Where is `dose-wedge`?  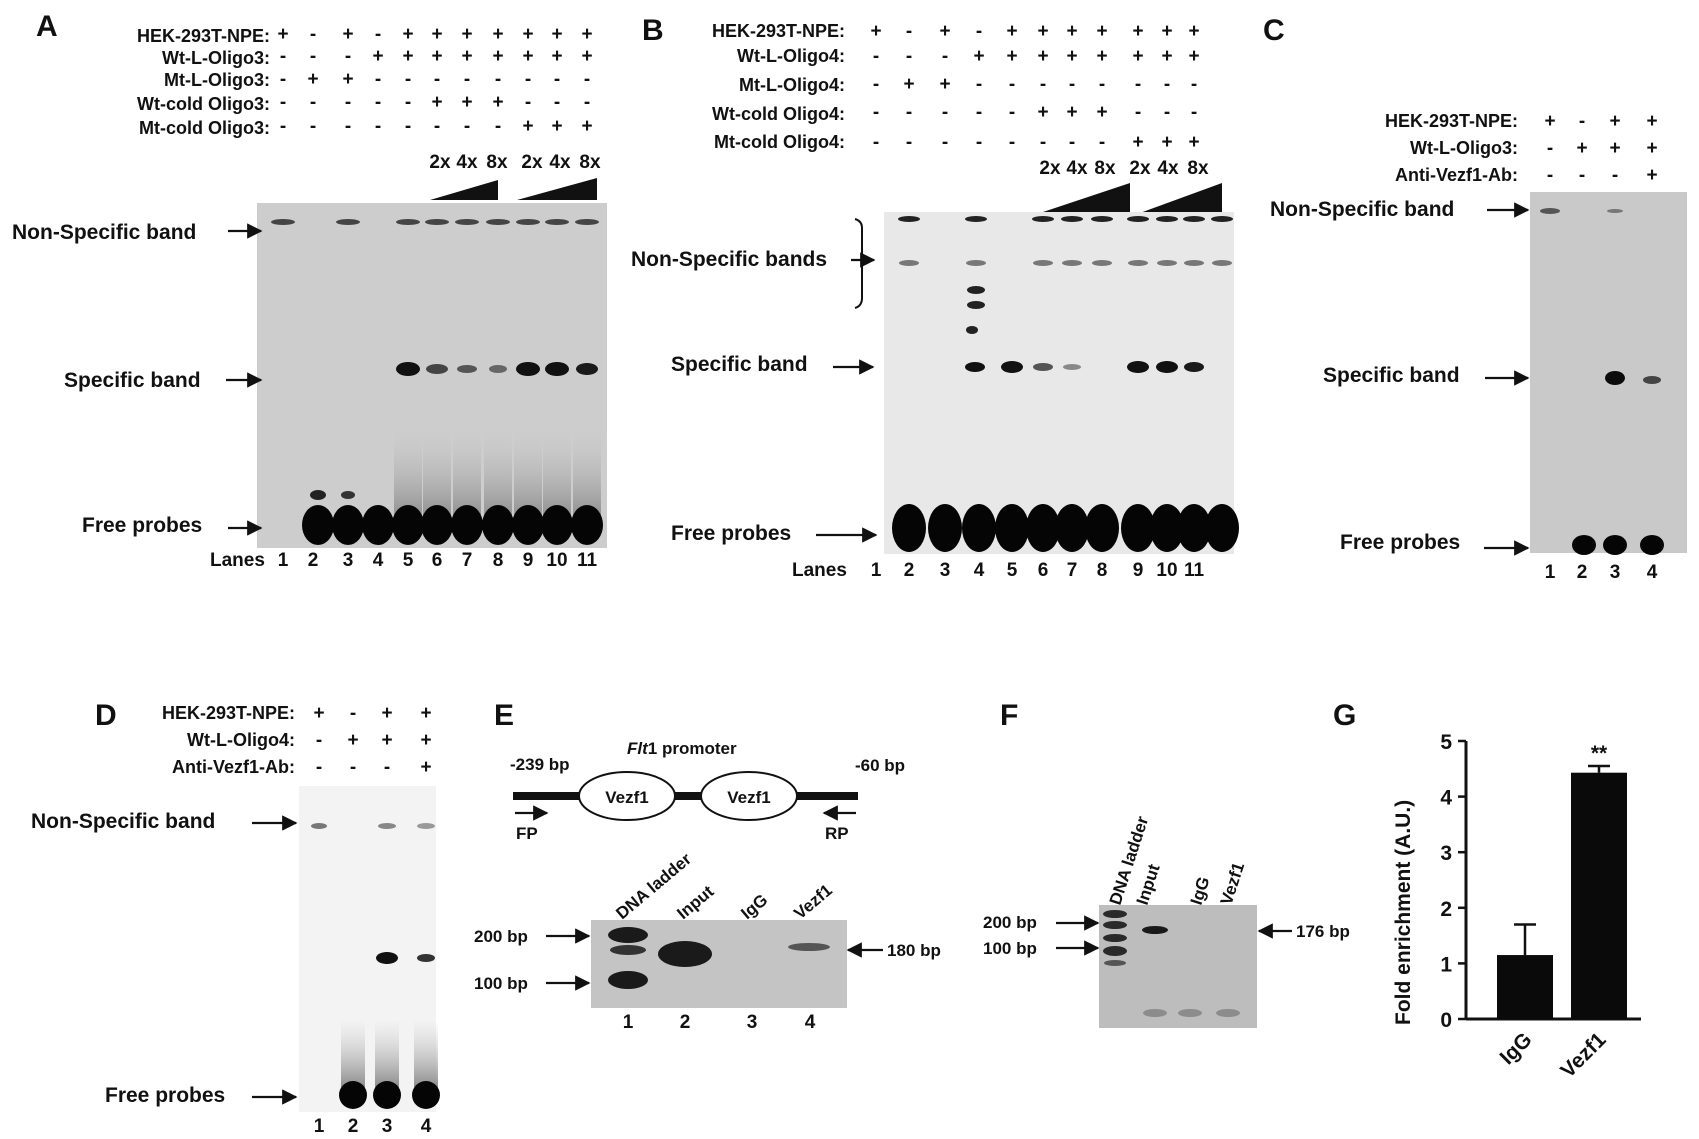
dose-wedge is located at coordinates (1181, 198).